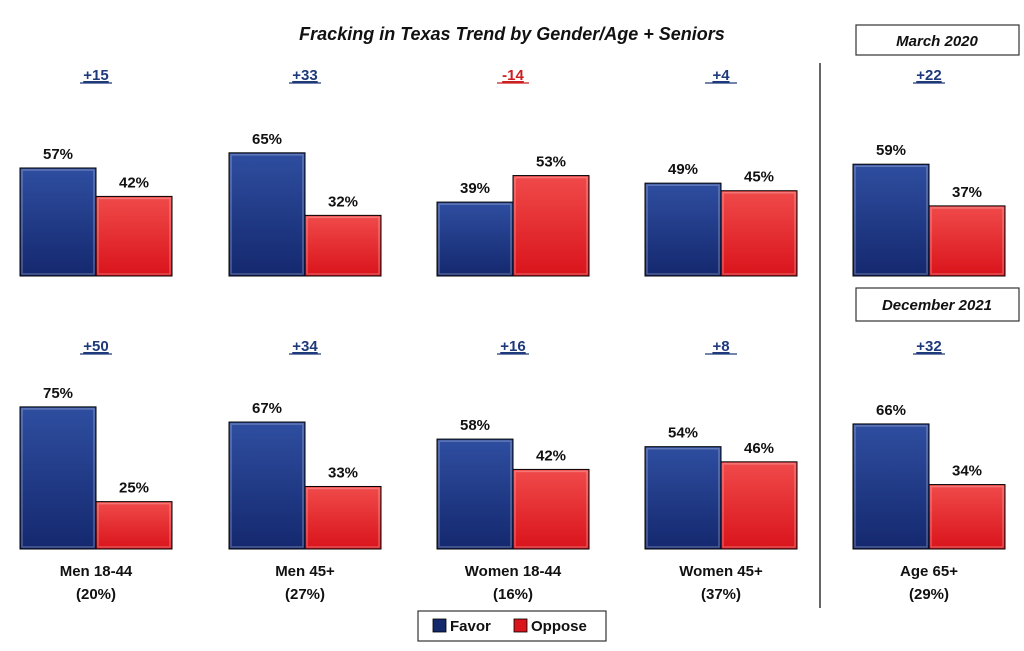 This screenshot has width=1024, height=651. What do you see at coordinates (683, 433) in the screenshot?
I see `women-45-december-2021-favor-value-label: 54%` at bounding box center [683, 433].